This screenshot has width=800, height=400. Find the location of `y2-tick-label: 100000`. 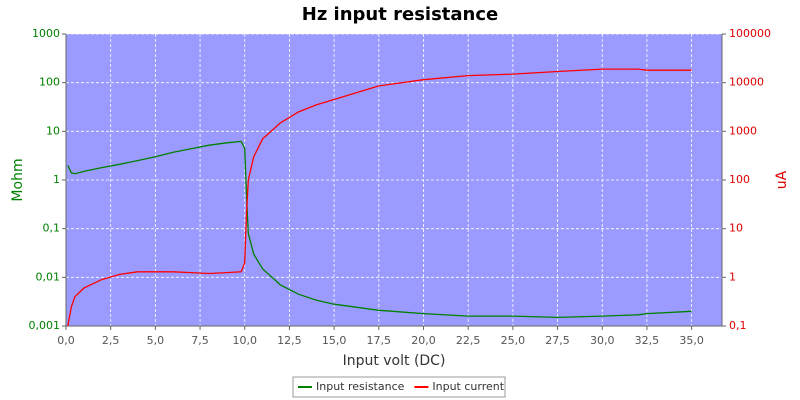

y2-tick-label: 100000 is located at coordinates (750, 33).